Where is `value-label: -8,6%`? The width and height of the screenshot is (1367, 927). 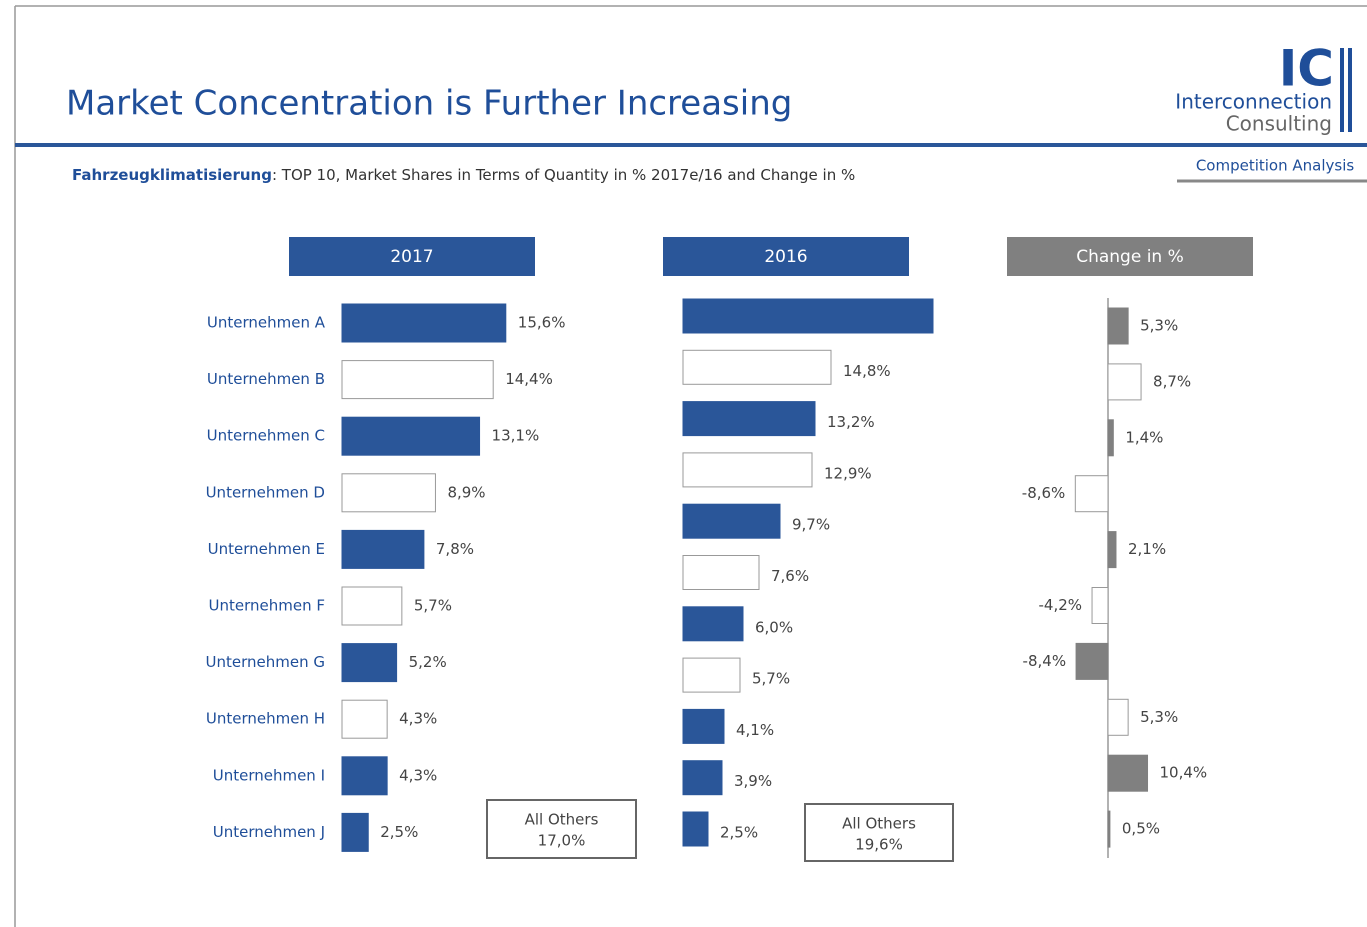
value-label: -8,6% is located at coordinates (1044, 493).